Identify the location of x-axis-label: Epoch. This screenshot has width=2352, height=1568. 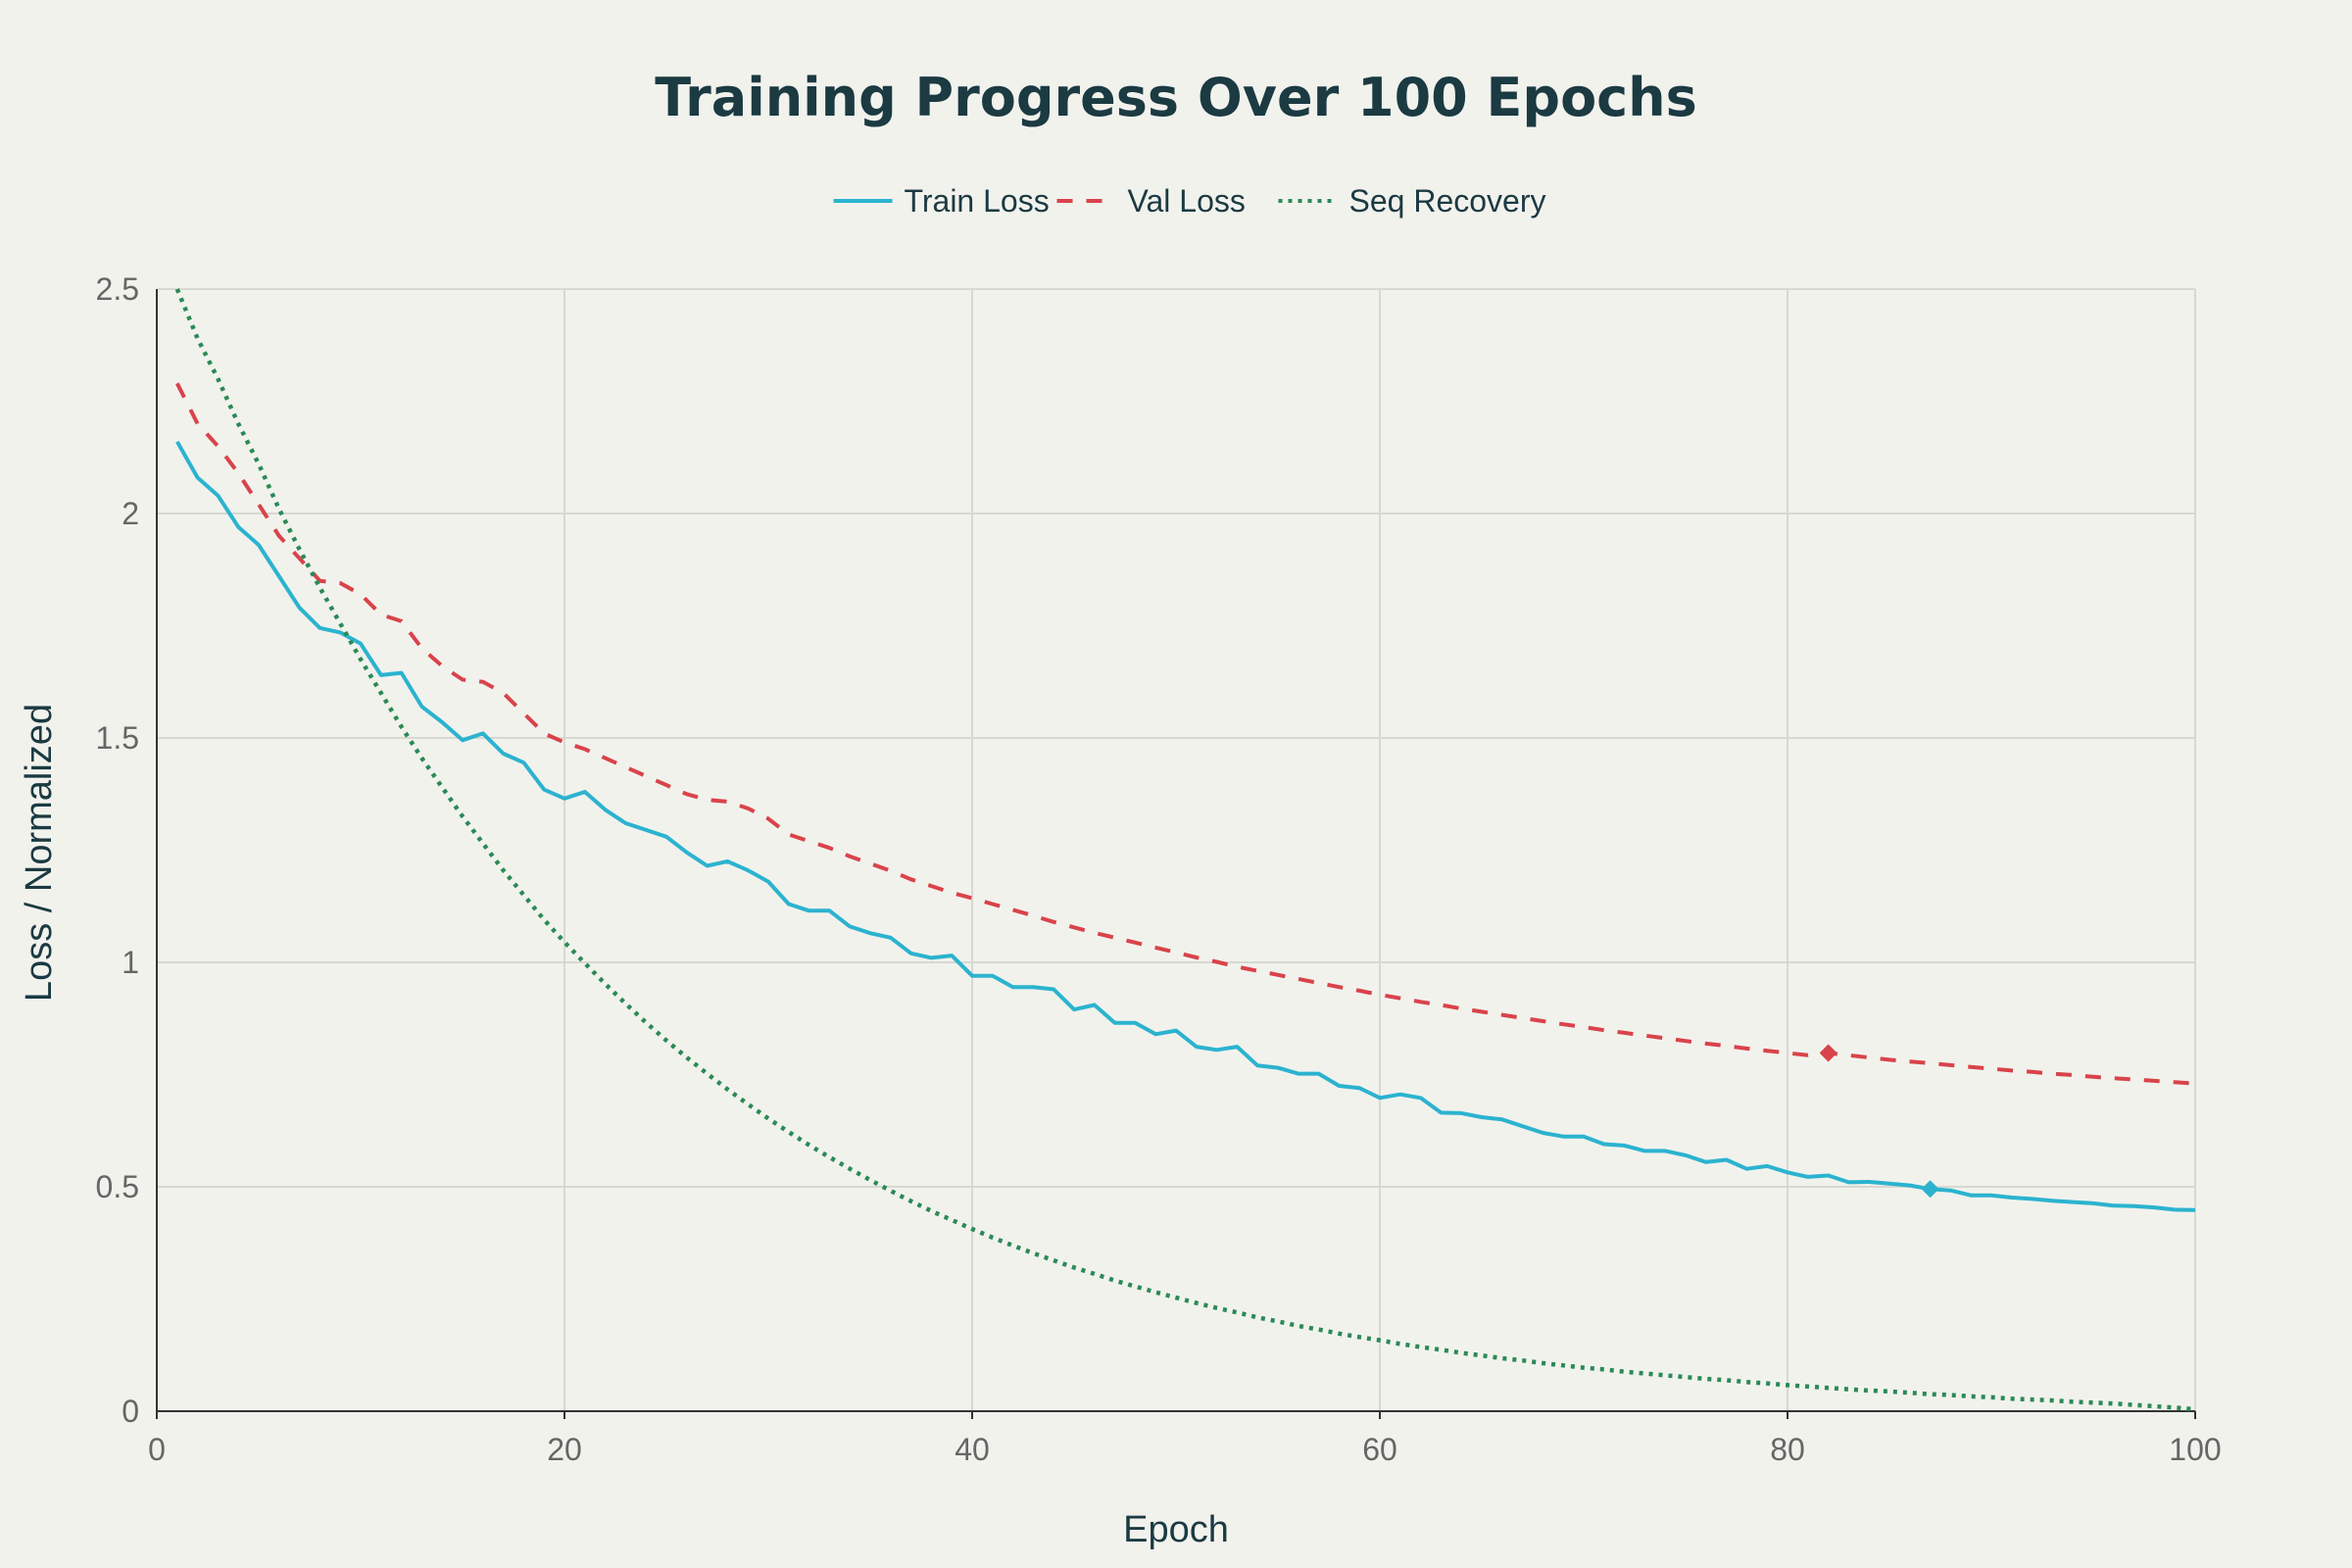
(1176, 1529).